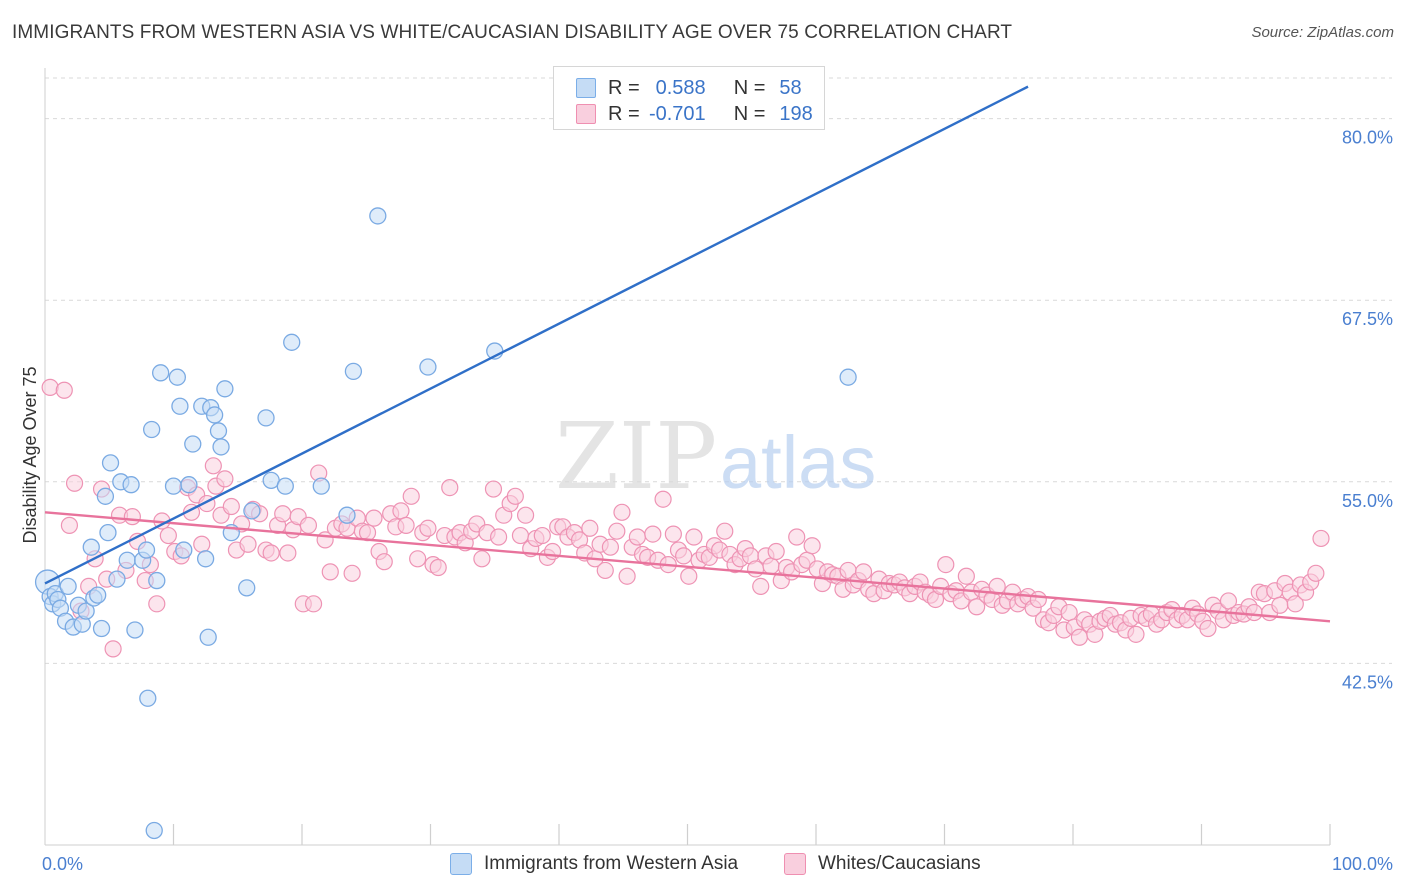  What do you see at coordinates (749, 87) in the screenshot?
I see `legend-n-label: N =` at bounding box center [749, 87].